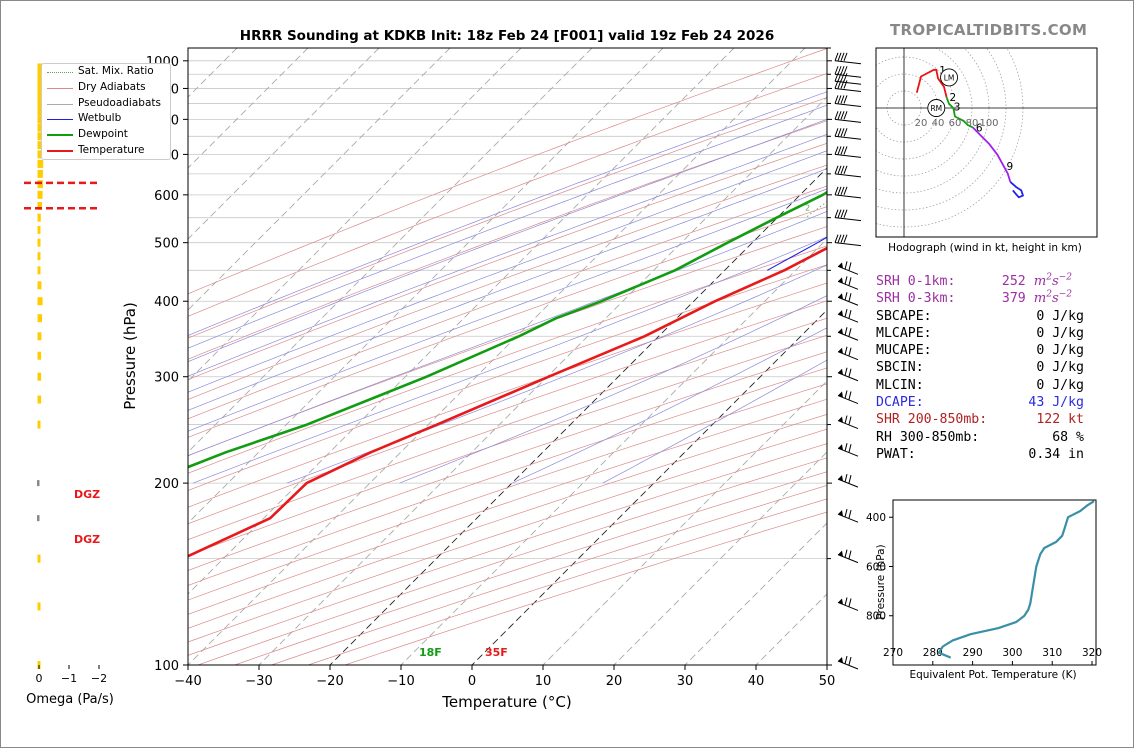  I want to click on x-tick-label: 20, so click(614, 681).